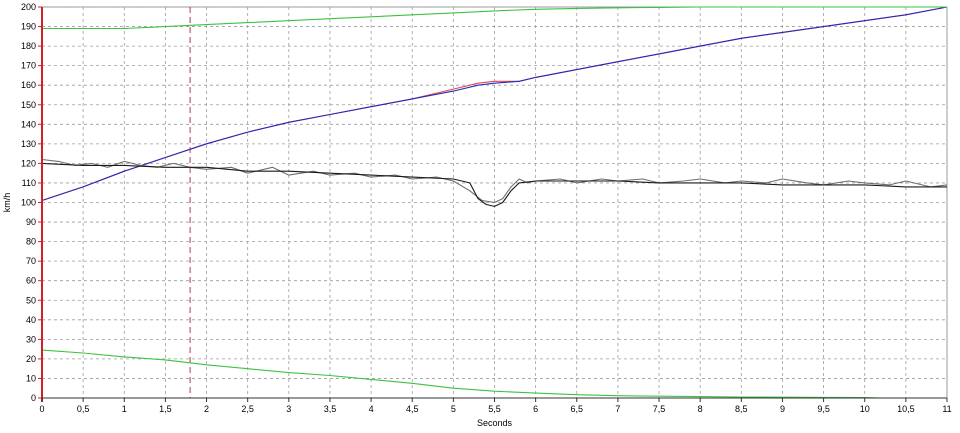 The width and height of the screenshot is (960, 433). I want to click on x-tick-label: 2, so click(206, 409).